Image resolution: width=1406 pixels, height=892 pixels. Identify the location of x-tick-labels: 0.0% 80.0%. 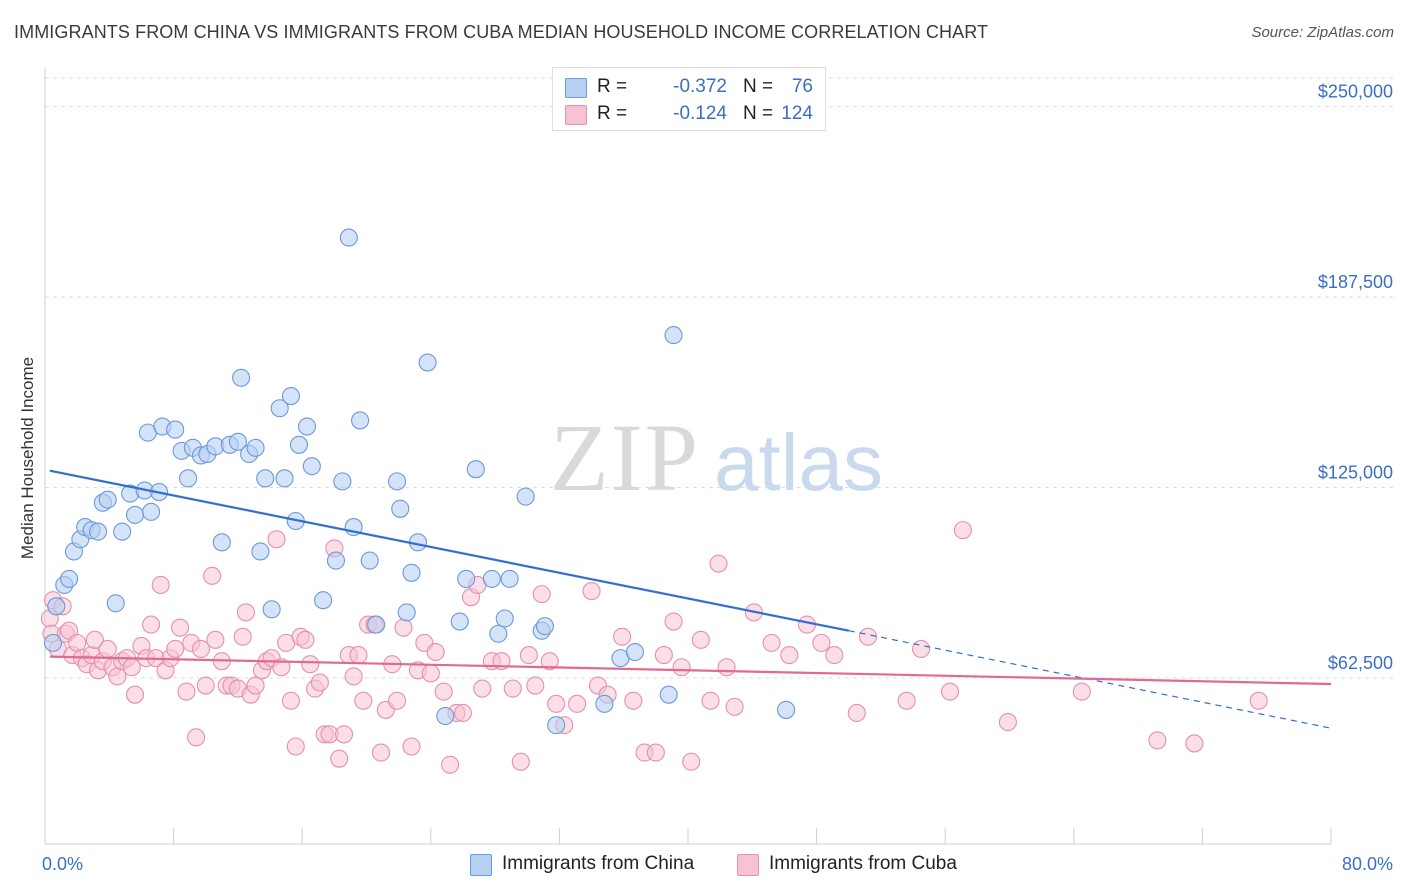
(717, 864).